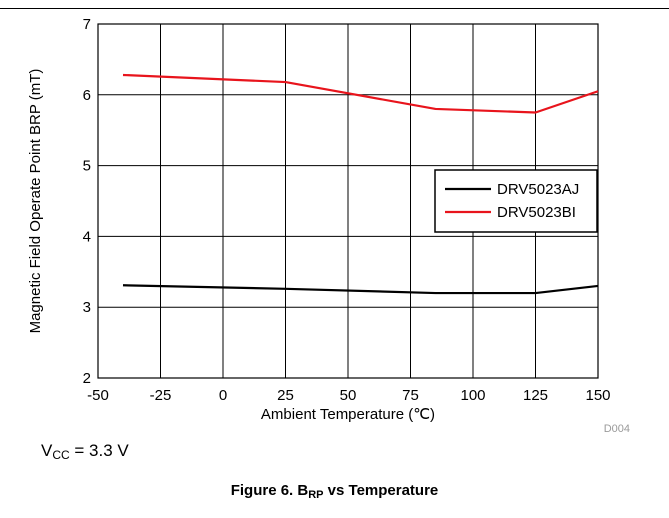  I want to click on y-axis-label: Magnetic Field Operate Point BRP (mT), so click(35, 201).